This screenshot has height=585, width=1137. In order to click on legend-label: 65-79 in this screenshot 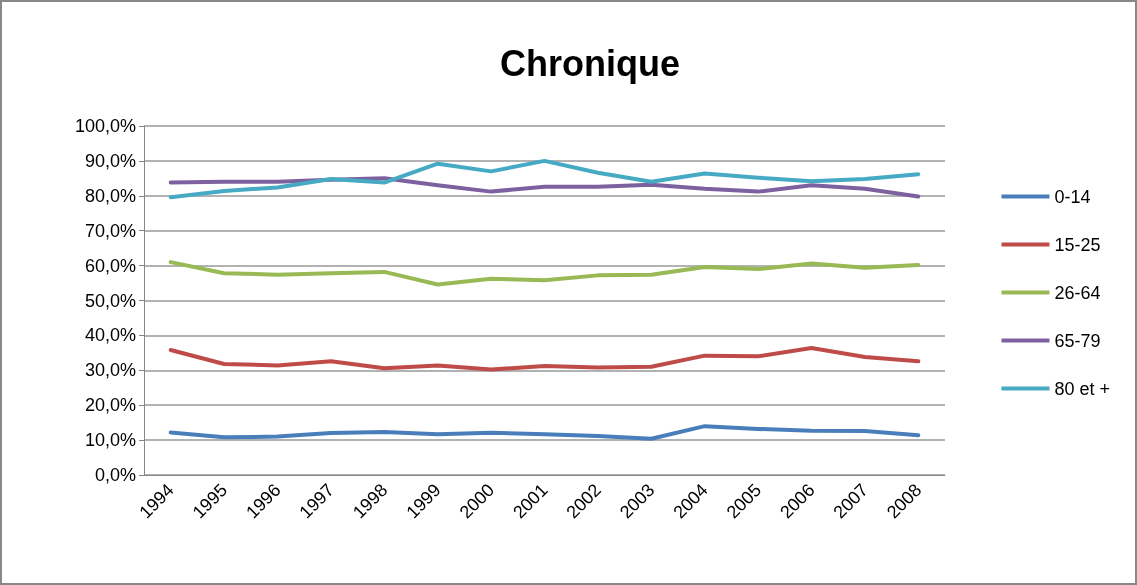, I will do `click(1077, 340)`.